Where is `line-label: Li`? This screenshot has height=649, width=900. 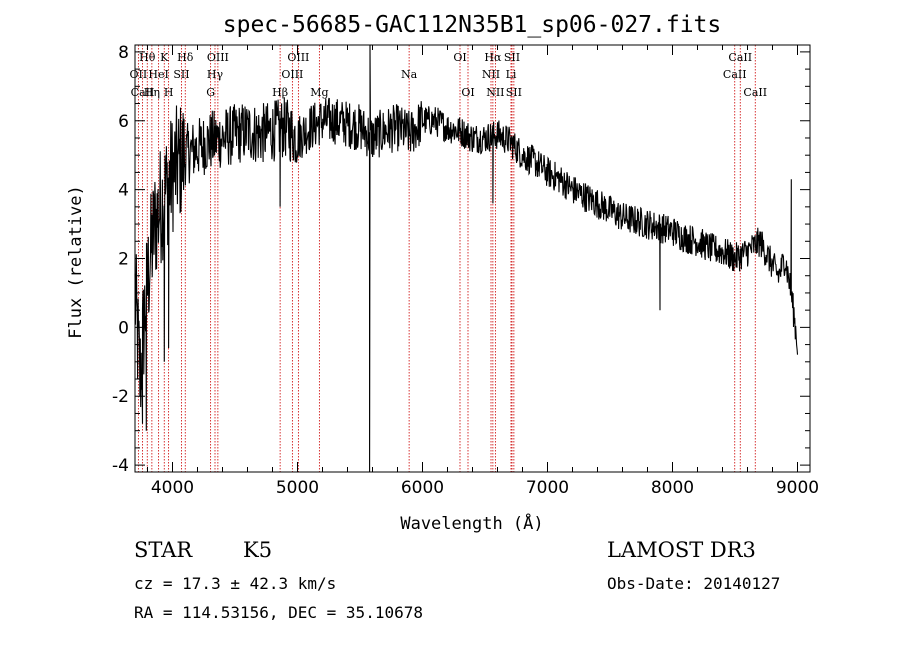
line-label: Li is located at coordinates (511, 74).